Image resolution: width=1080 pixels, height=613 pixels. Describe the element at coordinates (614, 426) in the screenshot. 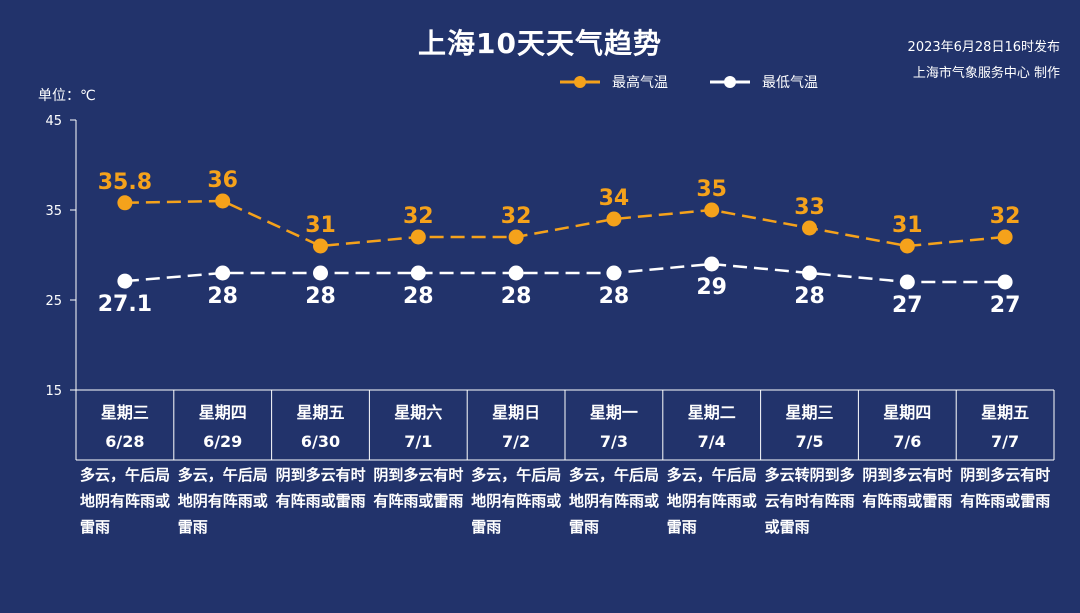

I see `day-header: 星期一 7/3` at that location.